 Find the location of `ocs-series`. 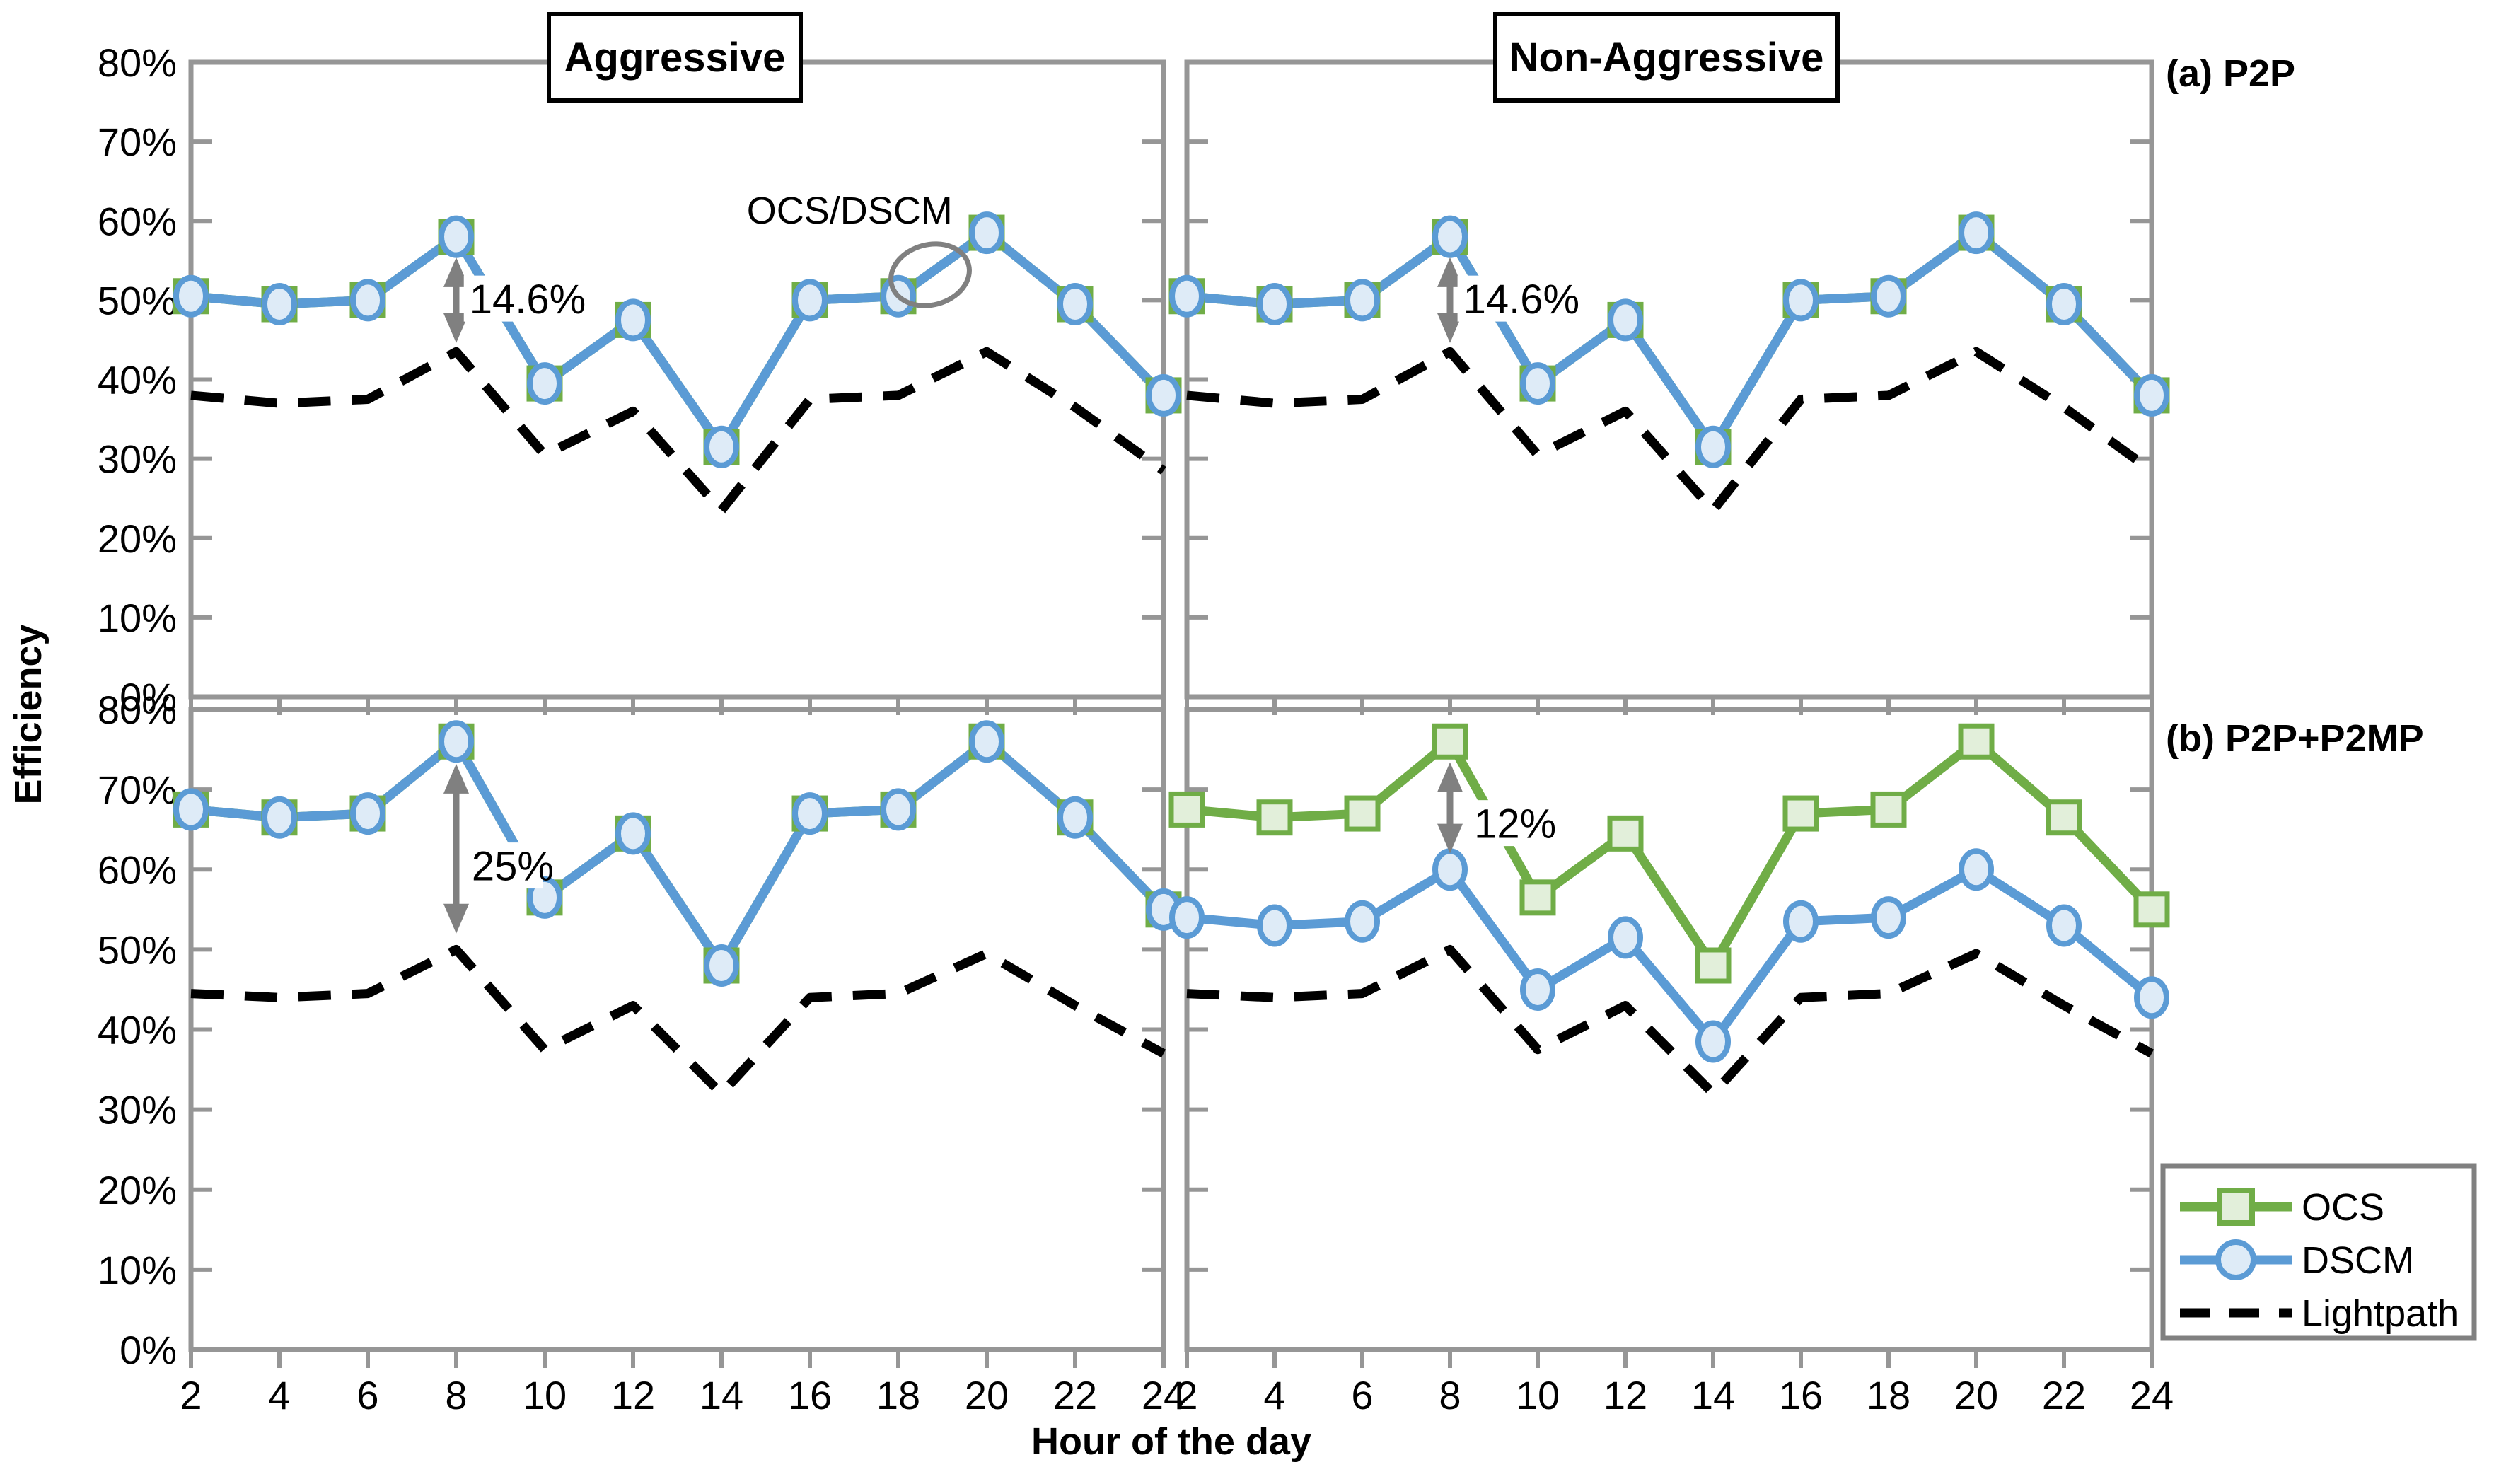

ocs-series is located at coordinates (1670, 340).